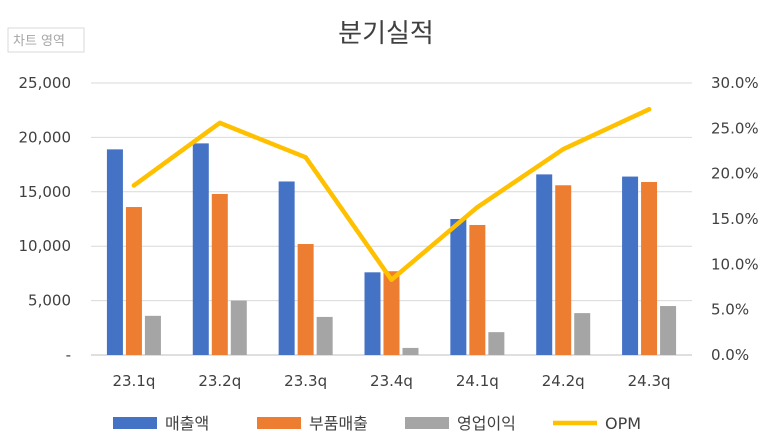 The image size is (773, 447). Describe the element at coordinates (391, 313) in the screenshot. I see `bar-부품매출-23.4q` at that location.